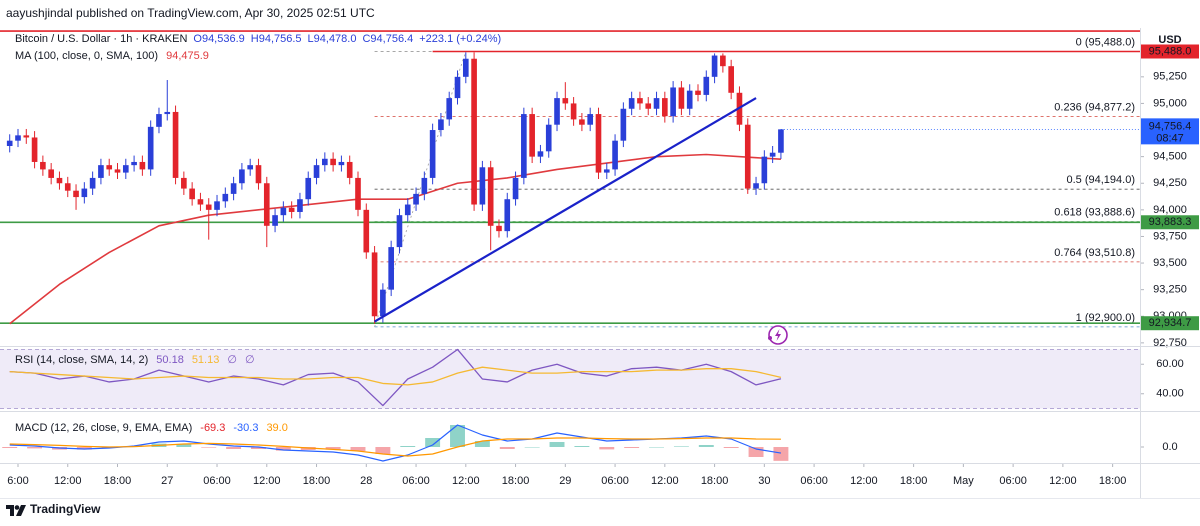  Describe the element at coordinates (1170, 236) in the screenshot. I see `y-tick-label: 93,750` at that location.